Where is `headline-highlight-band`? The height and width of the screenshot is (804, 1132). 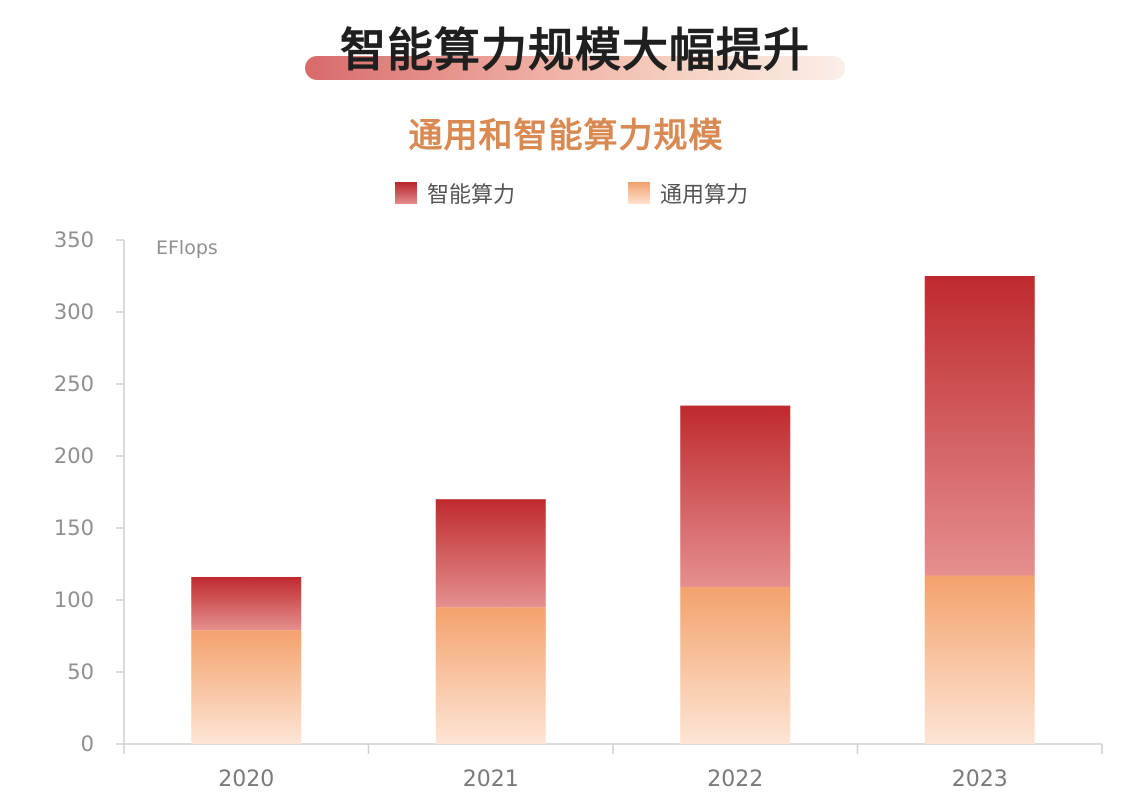 headline-highlight-band is located at coordinates (575, 68).